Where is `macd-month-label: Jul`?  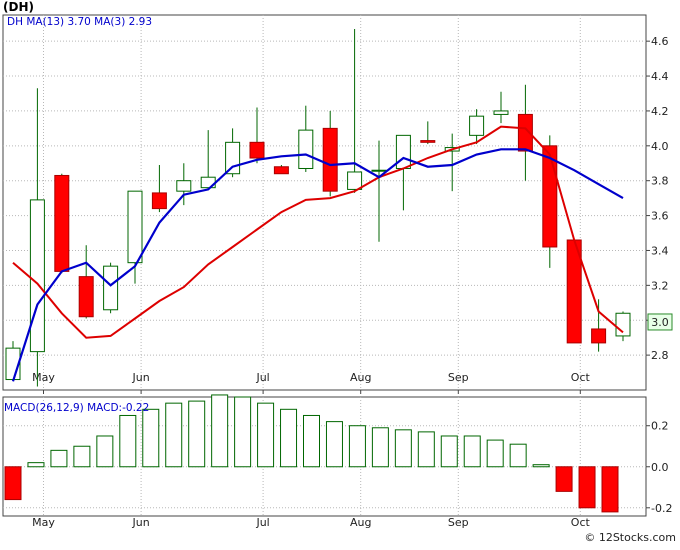
macd-month-label: Jul is located at coordinates (262, 522).